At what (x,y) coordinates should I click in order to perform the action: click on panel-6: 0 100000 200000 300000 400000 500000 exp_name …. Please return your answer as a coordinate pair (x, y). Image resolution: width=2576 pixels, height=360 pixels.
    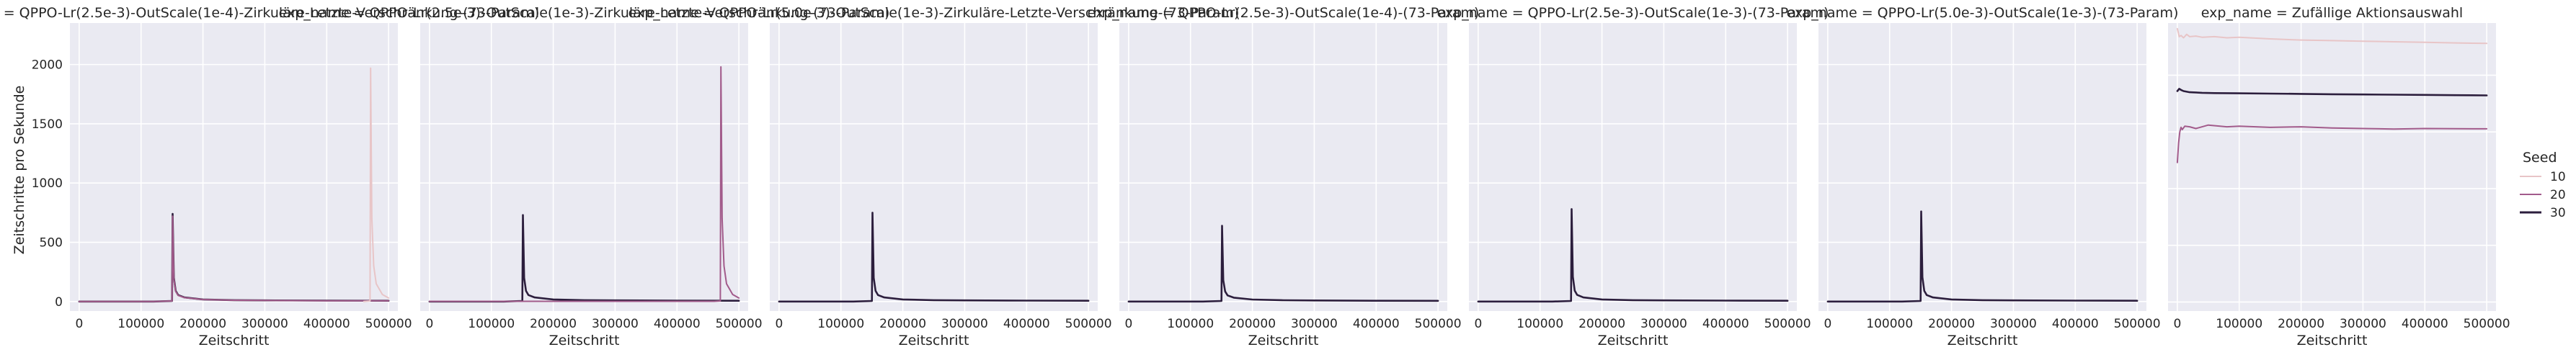
    Looking at the image, I should click on (1983, 176).